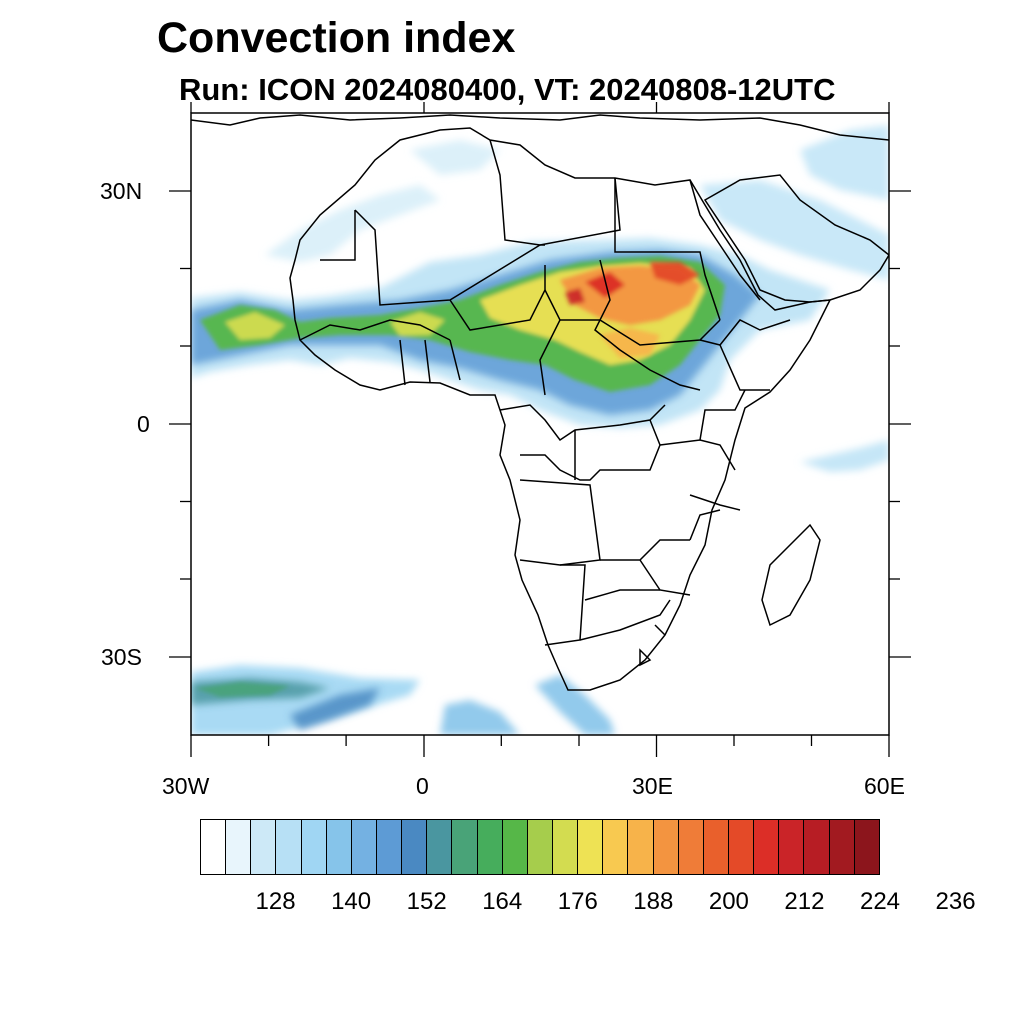  I want to click on y-label-30s: 30S, so click(121, 657).